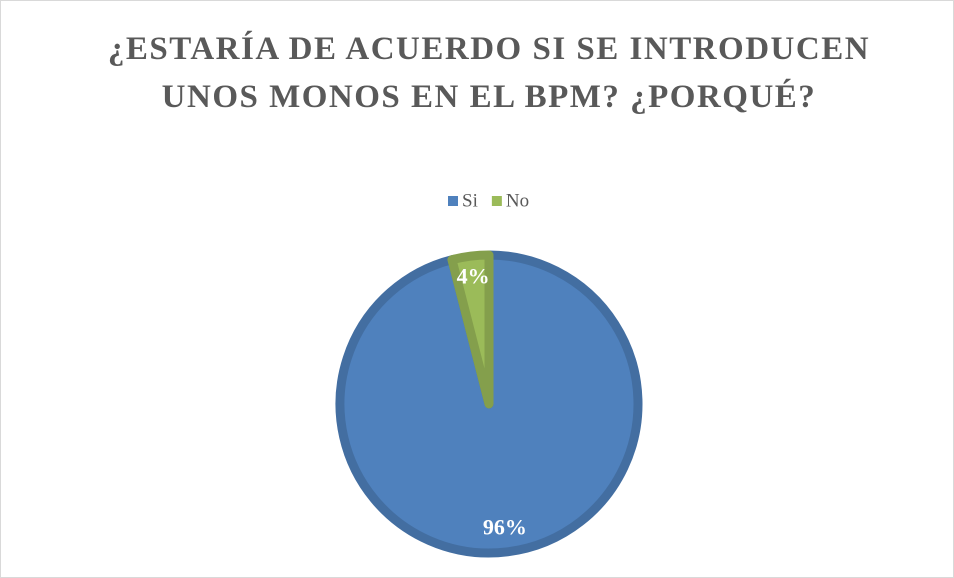  What do you see at coordinates (470, 200) in the screenshot?
I see `legend-label: Si` at bounding box center [470, 200].